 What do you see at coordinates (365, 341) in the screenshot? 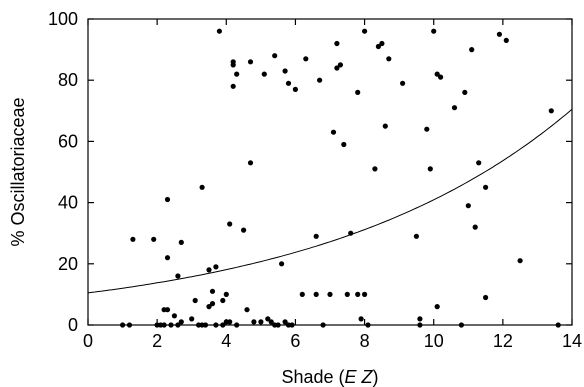
I see `x-tick-label: 8` at bounding box center [365, 341].